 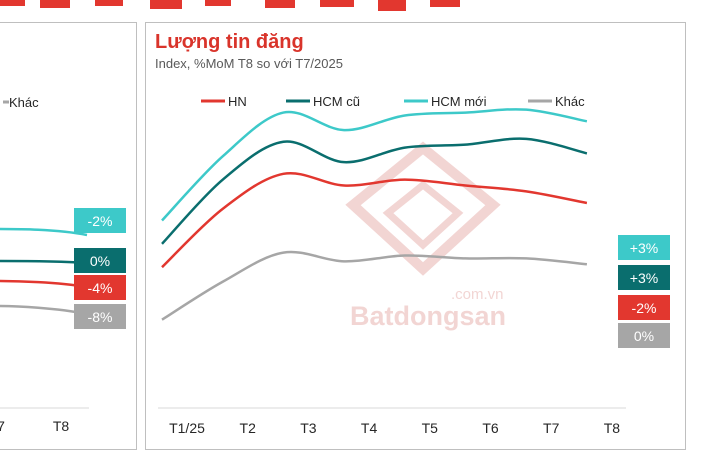 I want to click on series-line-hcm-c, so click(x=374, y=191).